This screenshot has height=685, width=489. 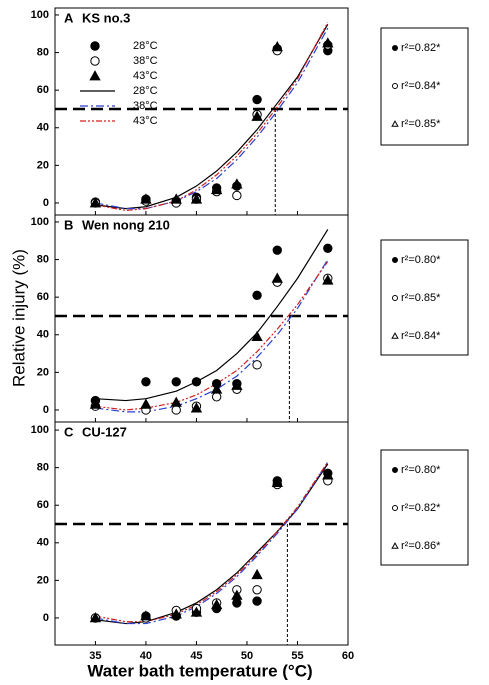 What do you see at coordinates (69, 17) in the screenshot?
I see `panel-letter: A` at bounding box center [69, 17].